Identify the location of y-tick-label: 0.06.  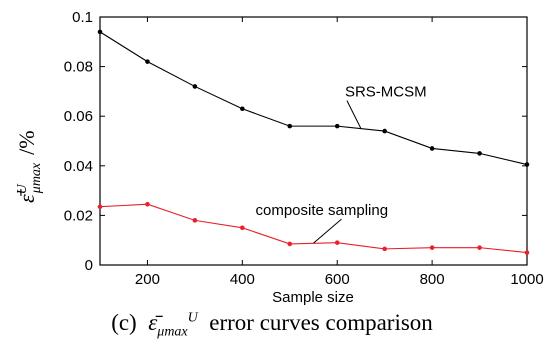
(78, 116).